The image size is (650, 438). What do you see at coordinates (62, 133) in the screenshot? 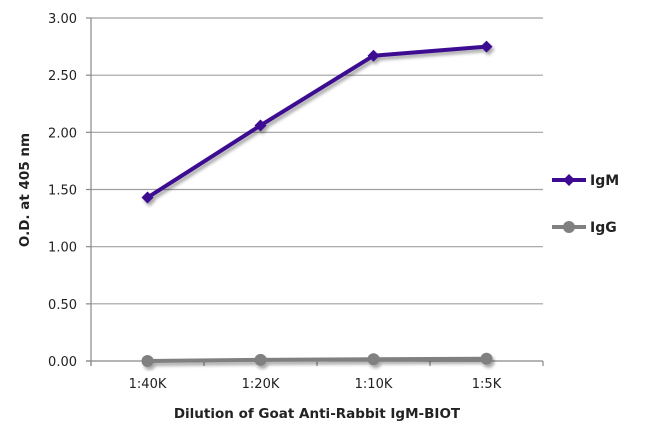
I see `y-tick-label: 2.00` at bounding box center [62, 133].